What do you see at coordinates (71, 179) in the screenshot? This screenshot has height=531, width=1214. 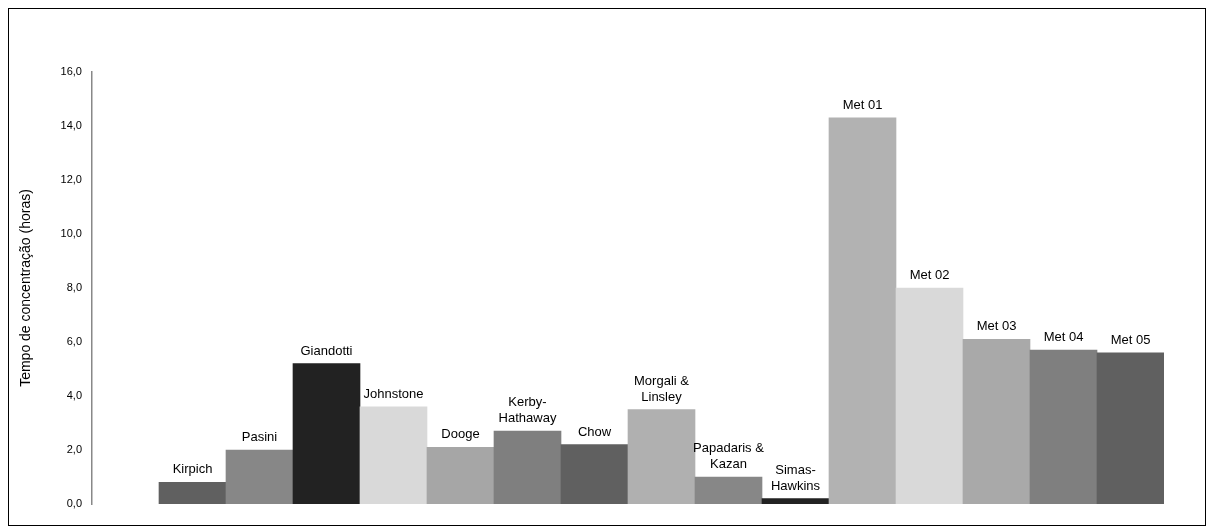 I see `y-tick-label: 12,0` at bounding box center [71, 179].